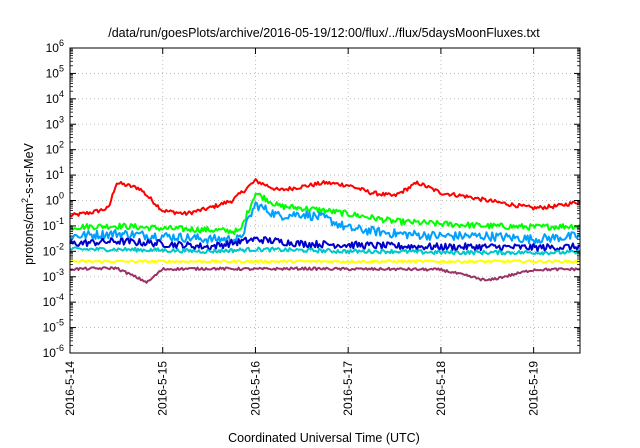  I want to click on y-tick-label: 10⁻⁵, so click(53, 326).